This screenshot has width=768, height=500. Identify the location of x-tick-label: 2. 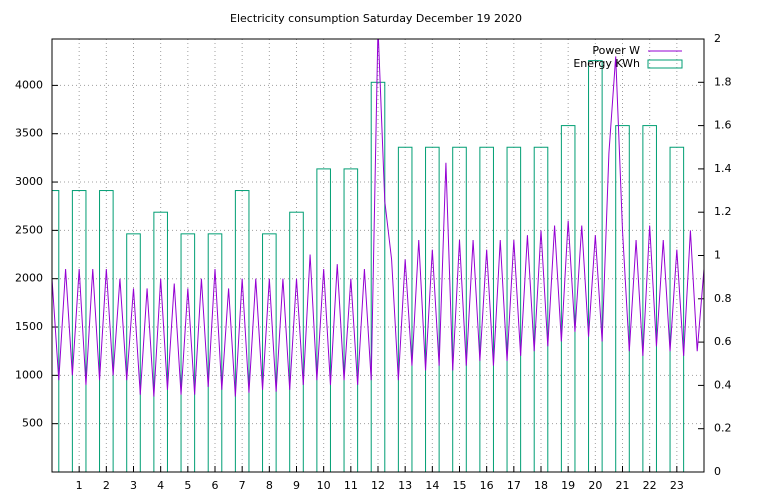
(106, 485).